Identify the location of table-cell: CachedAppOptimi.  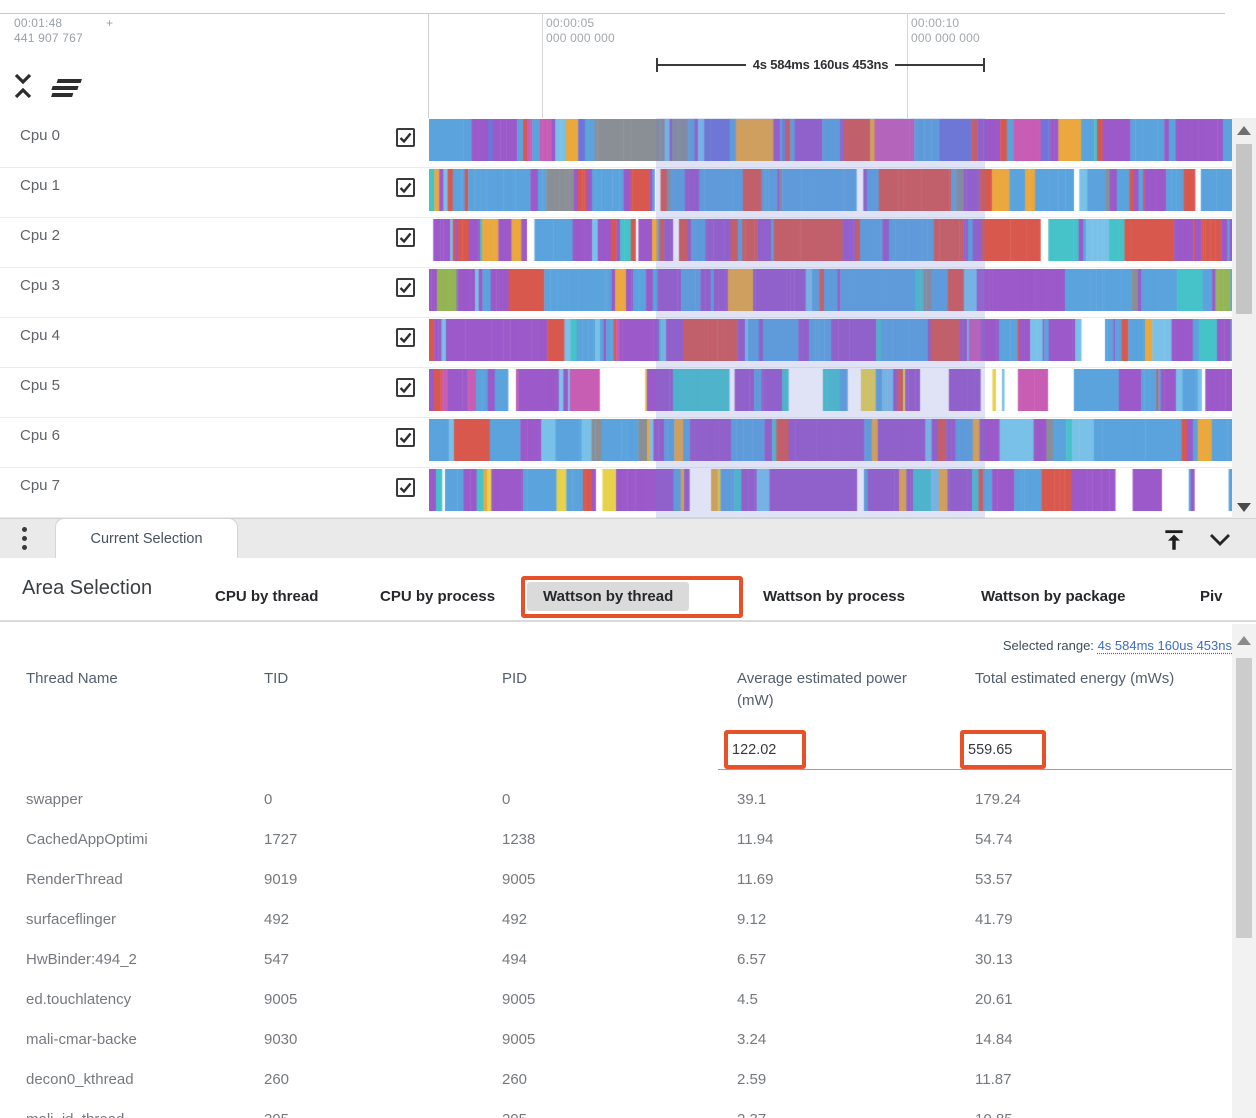
(87, 839).